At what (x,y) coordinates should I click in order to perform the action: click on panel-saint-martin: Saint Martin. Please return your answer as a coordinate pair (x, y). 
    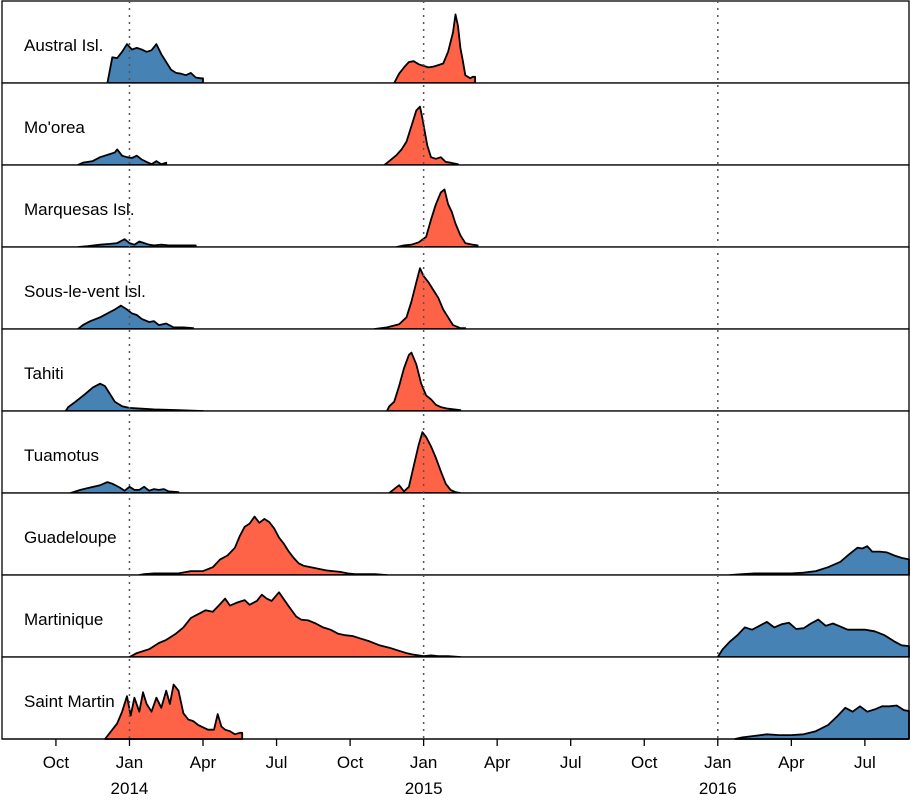
    Looking at the image, I should click on (455, 698).